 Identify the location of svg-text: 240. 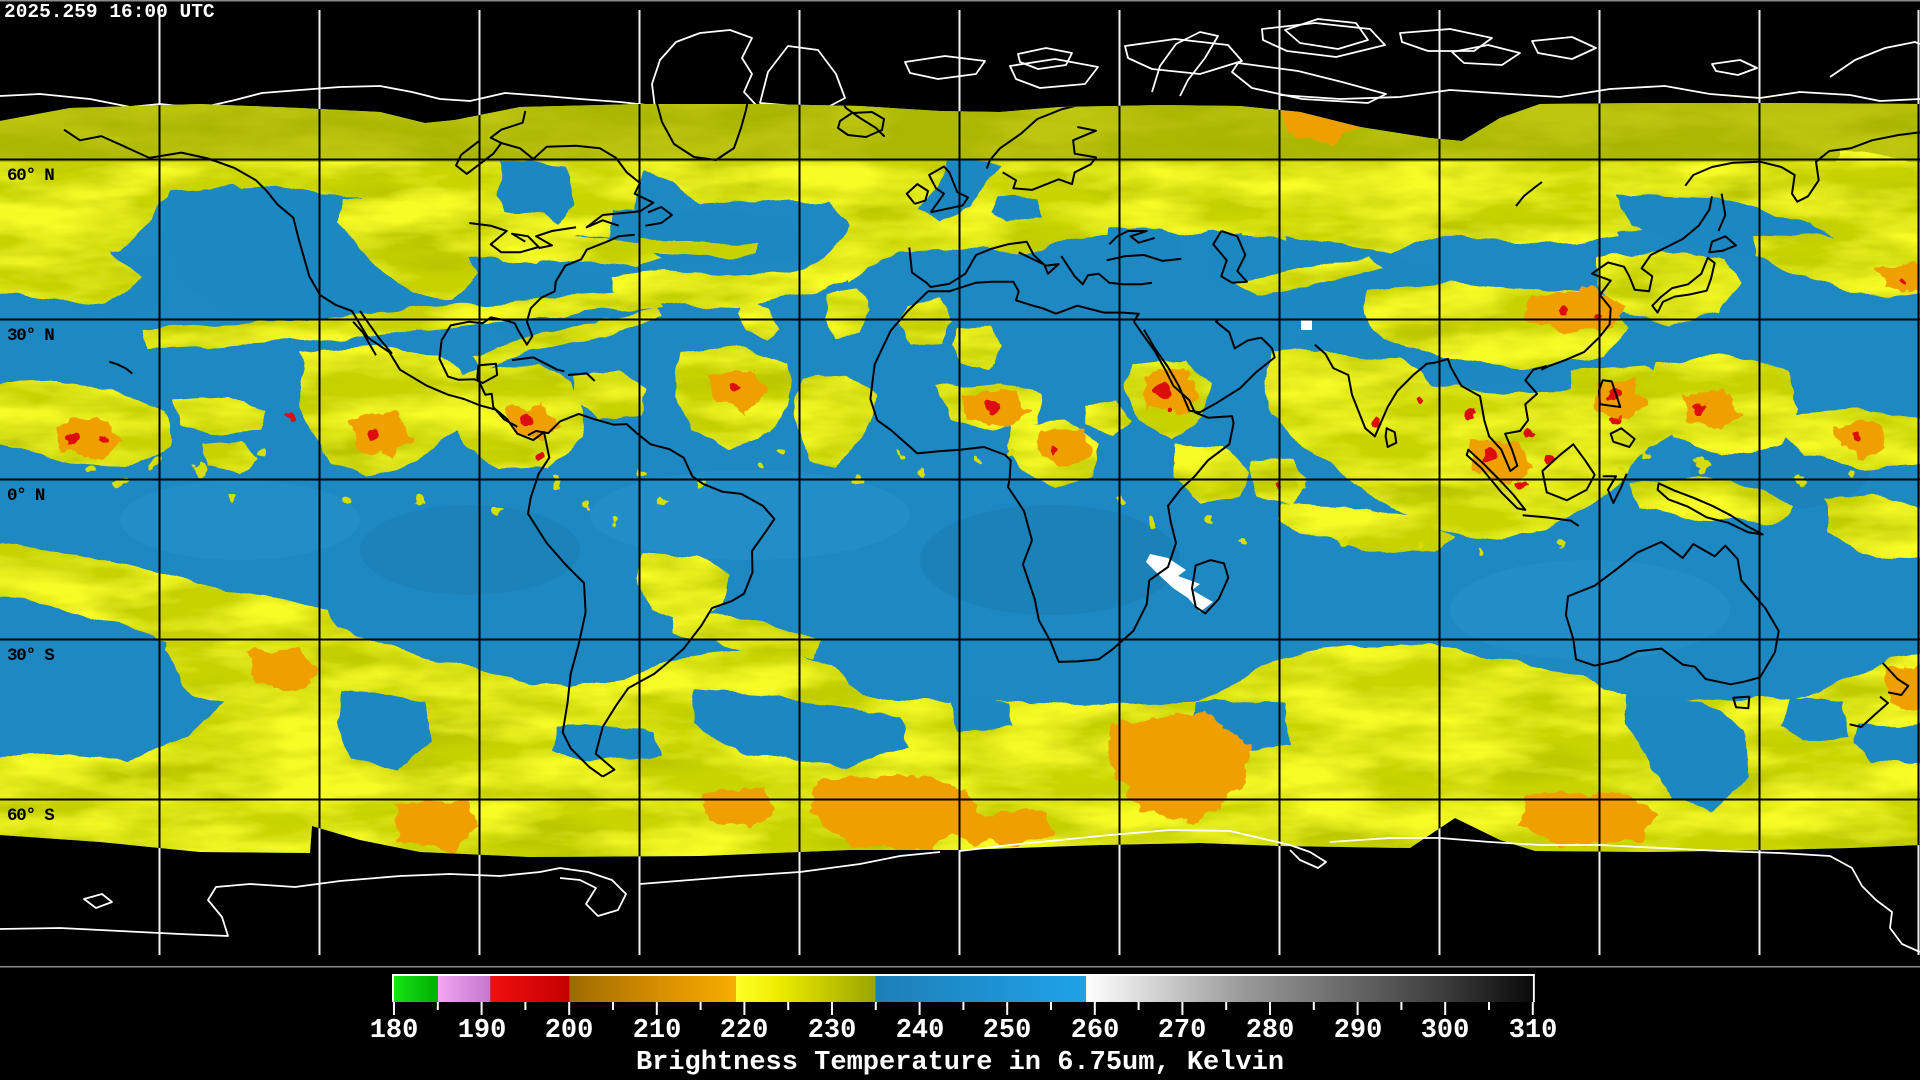
(920, 1031).